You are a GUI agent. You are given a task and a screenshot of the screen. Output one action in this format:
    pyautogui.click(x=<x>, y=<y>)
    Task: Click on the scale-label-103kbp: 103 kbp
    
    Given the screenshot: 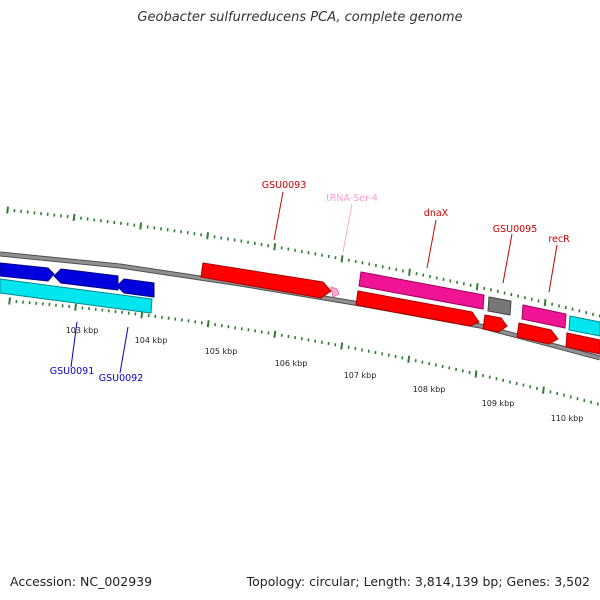 What is the action you would take?
    pyautogui.click(x=82, y=330)
    